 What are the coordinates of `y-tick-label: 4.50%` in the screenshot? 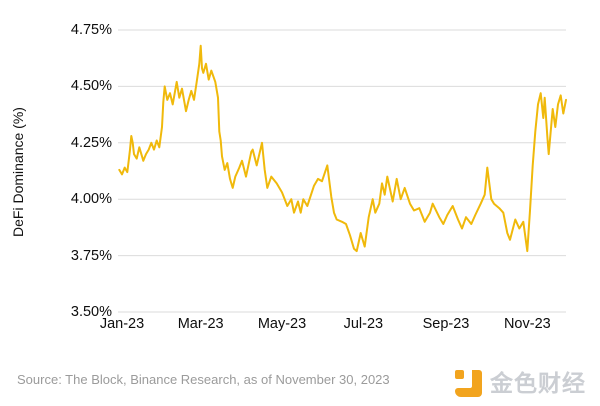 It's located at (91, 86).